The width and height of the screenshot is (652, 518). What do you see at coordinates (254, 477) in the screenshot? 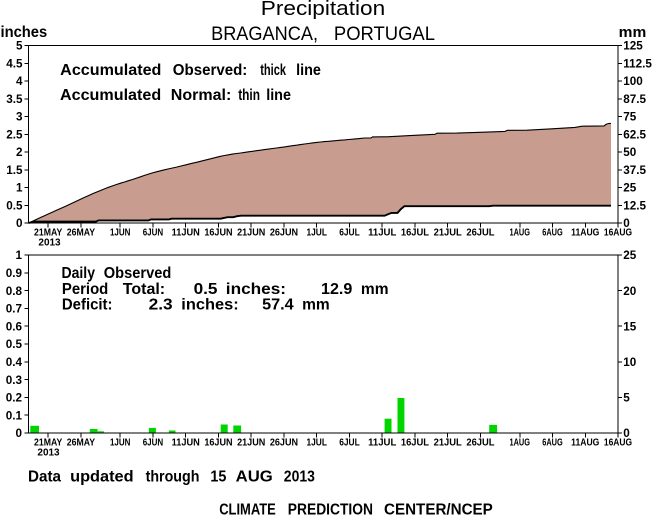
I see `svg-text: AUG` at bounding box center [254, 477].